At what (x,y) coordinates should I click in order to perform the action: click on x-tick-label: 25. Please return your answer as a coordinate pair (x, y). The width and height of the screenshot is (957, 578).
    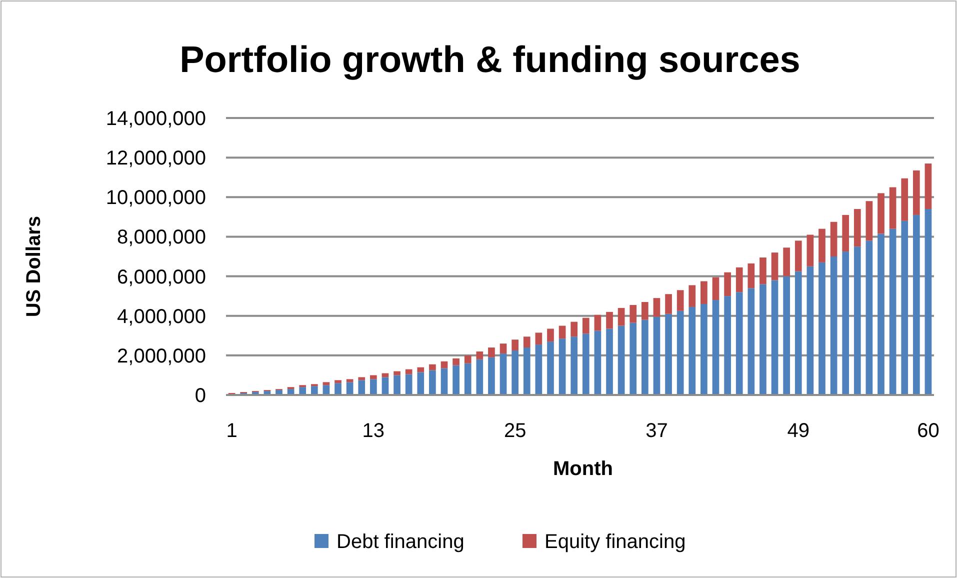
    Looking at the image, I should click on (515, 431).